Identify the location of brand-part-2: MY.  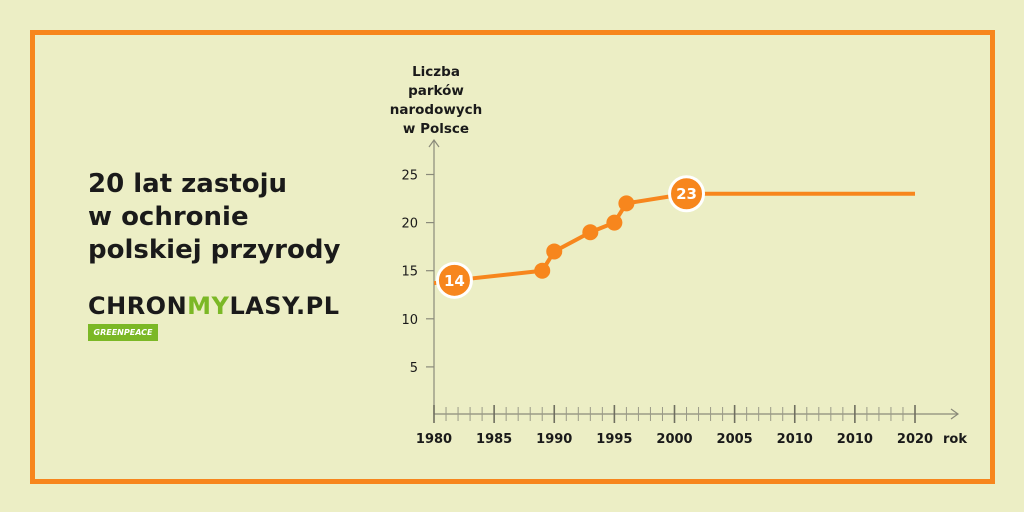
(208, 306).